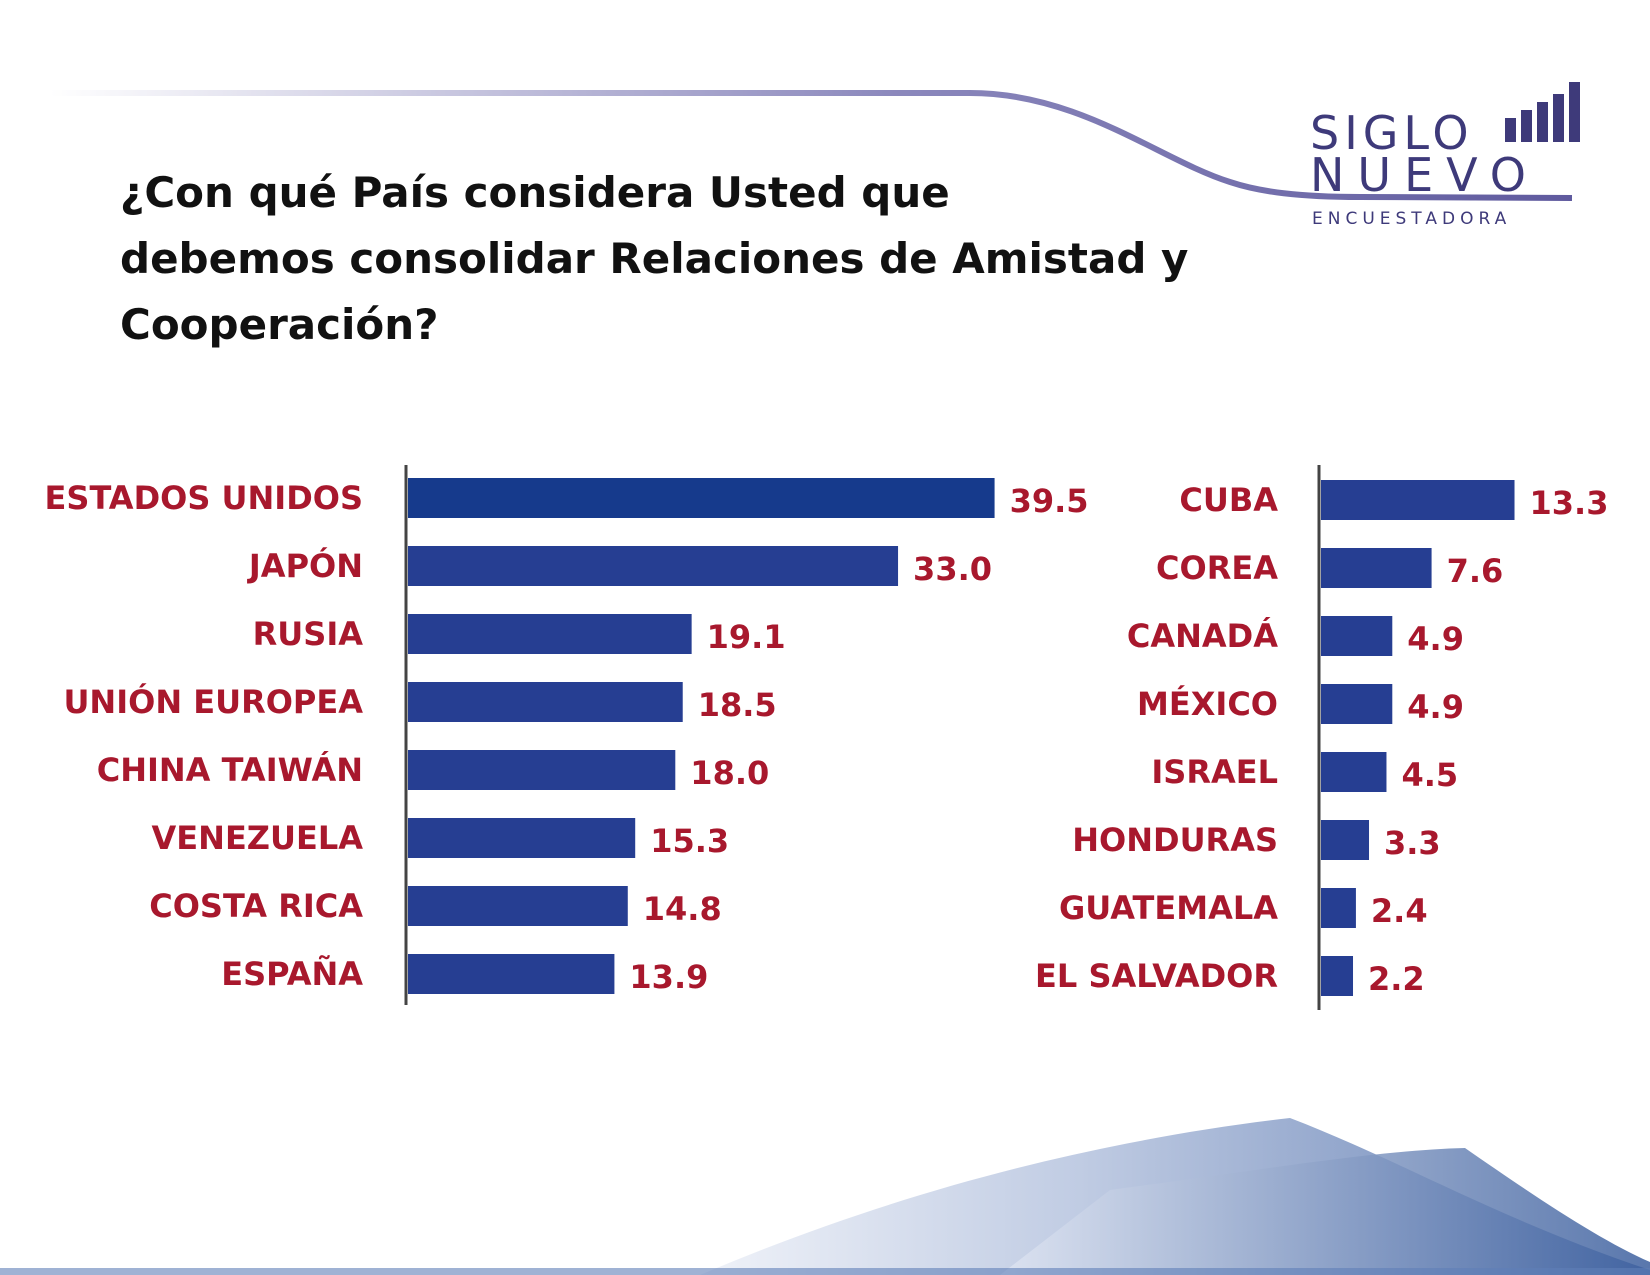  Describe the element at coordinates (305, 565) in the screenshot. I see `category-label: JAPÓN` at that location.